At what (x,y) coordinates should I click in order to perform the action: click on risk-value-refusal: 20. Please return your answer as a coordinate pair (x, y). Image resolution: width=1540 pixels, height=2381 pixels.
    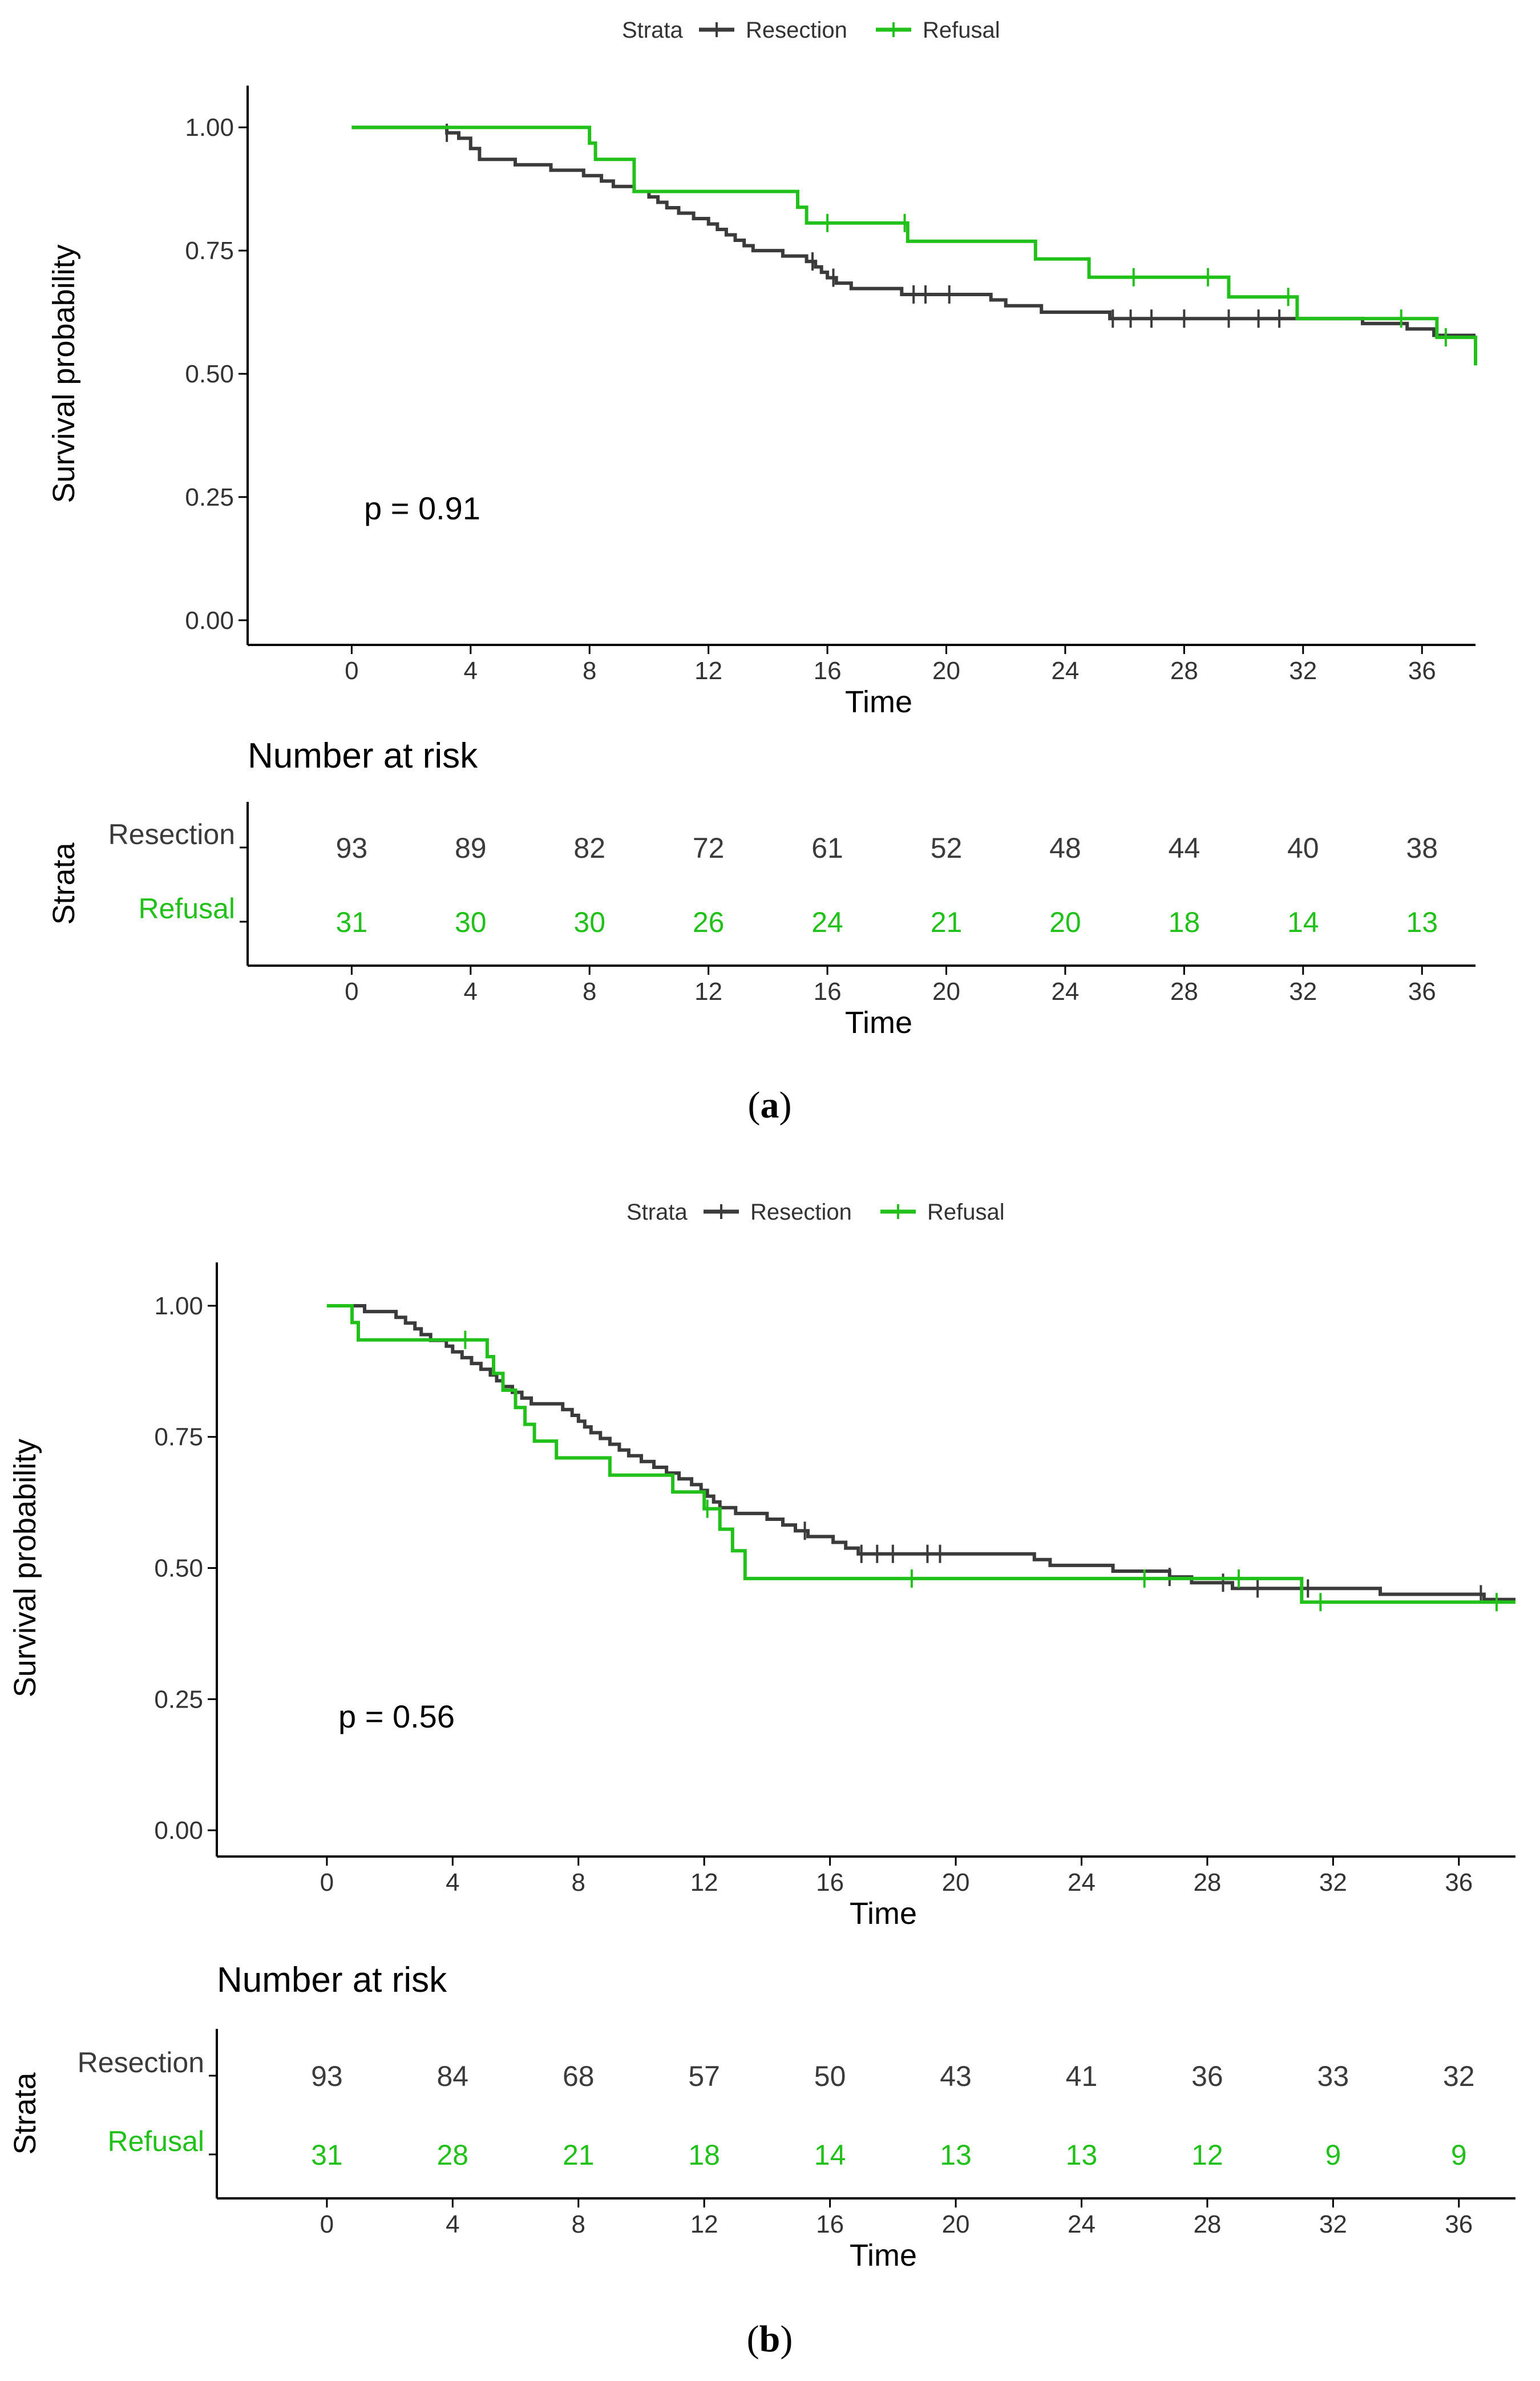
    Looking at the image, I should click on (1065, 922).